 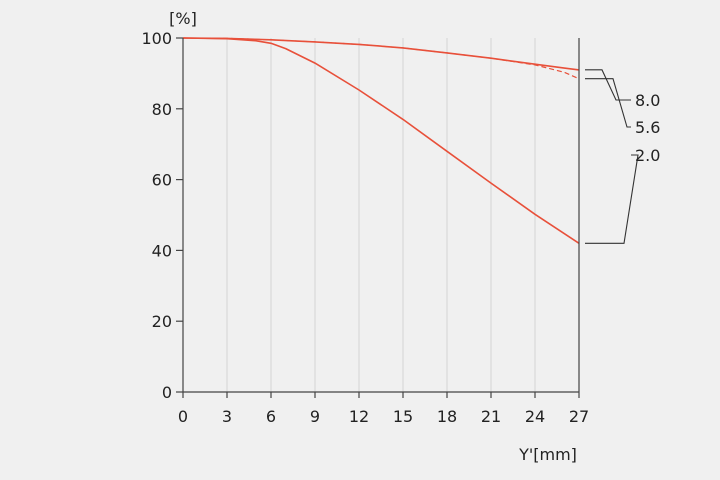 I want to click on x-tick-label-27: 27, so click(x=579, y=416).